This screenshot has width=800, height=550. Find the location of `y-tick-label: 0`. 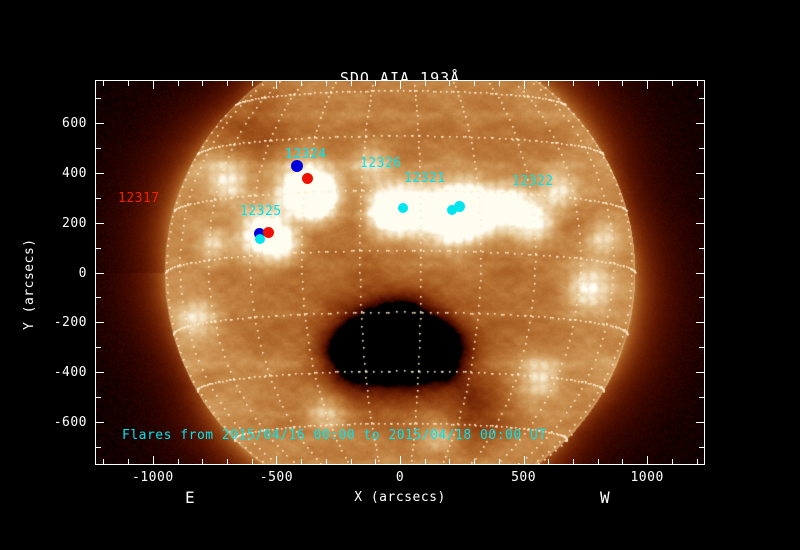

y-tick-label: 0 is located at coordinates (82, 273).